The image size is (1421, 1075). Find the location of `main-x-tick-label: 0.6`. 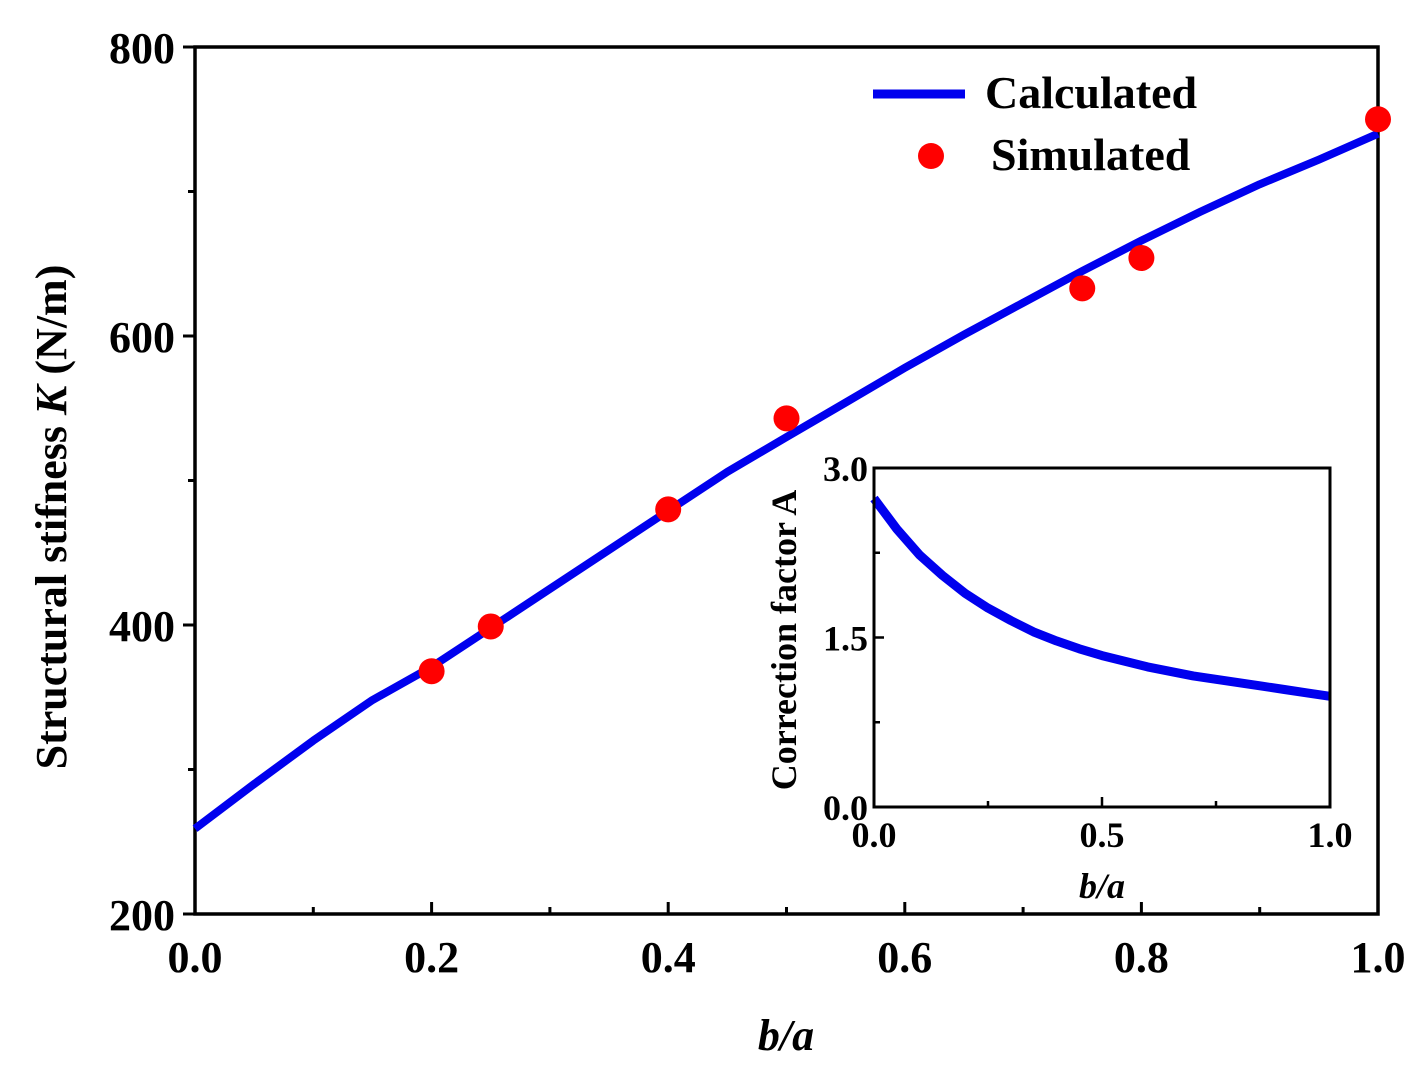

main-x-tick-label: 0.6 is located at coordinates (904, 957).